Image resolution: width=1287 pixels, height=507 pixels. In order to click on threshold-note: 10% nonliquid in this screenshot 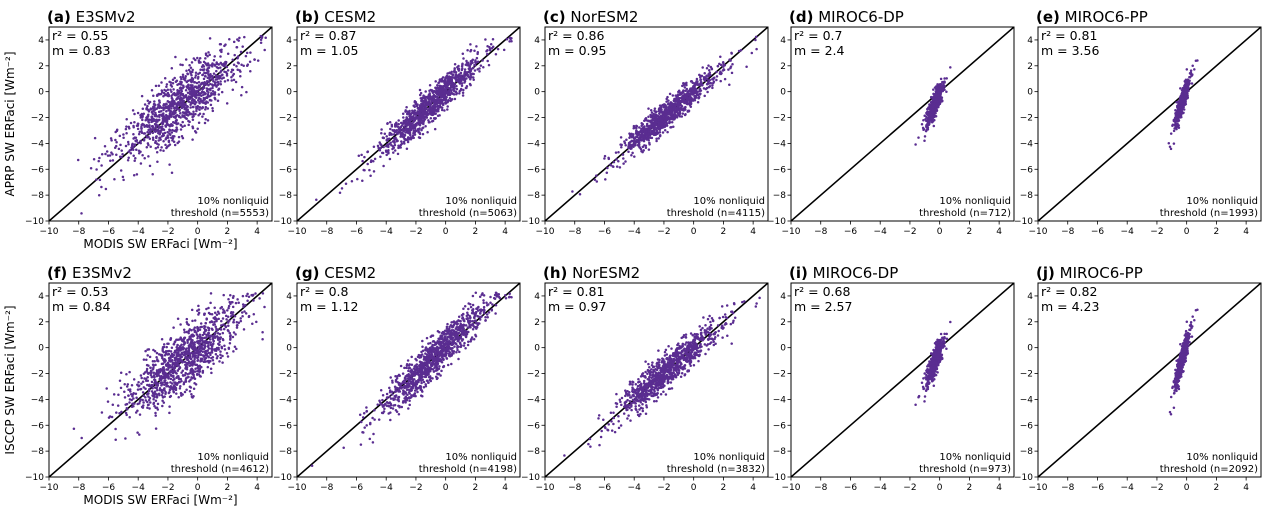, I will do `click(481, 201)`.